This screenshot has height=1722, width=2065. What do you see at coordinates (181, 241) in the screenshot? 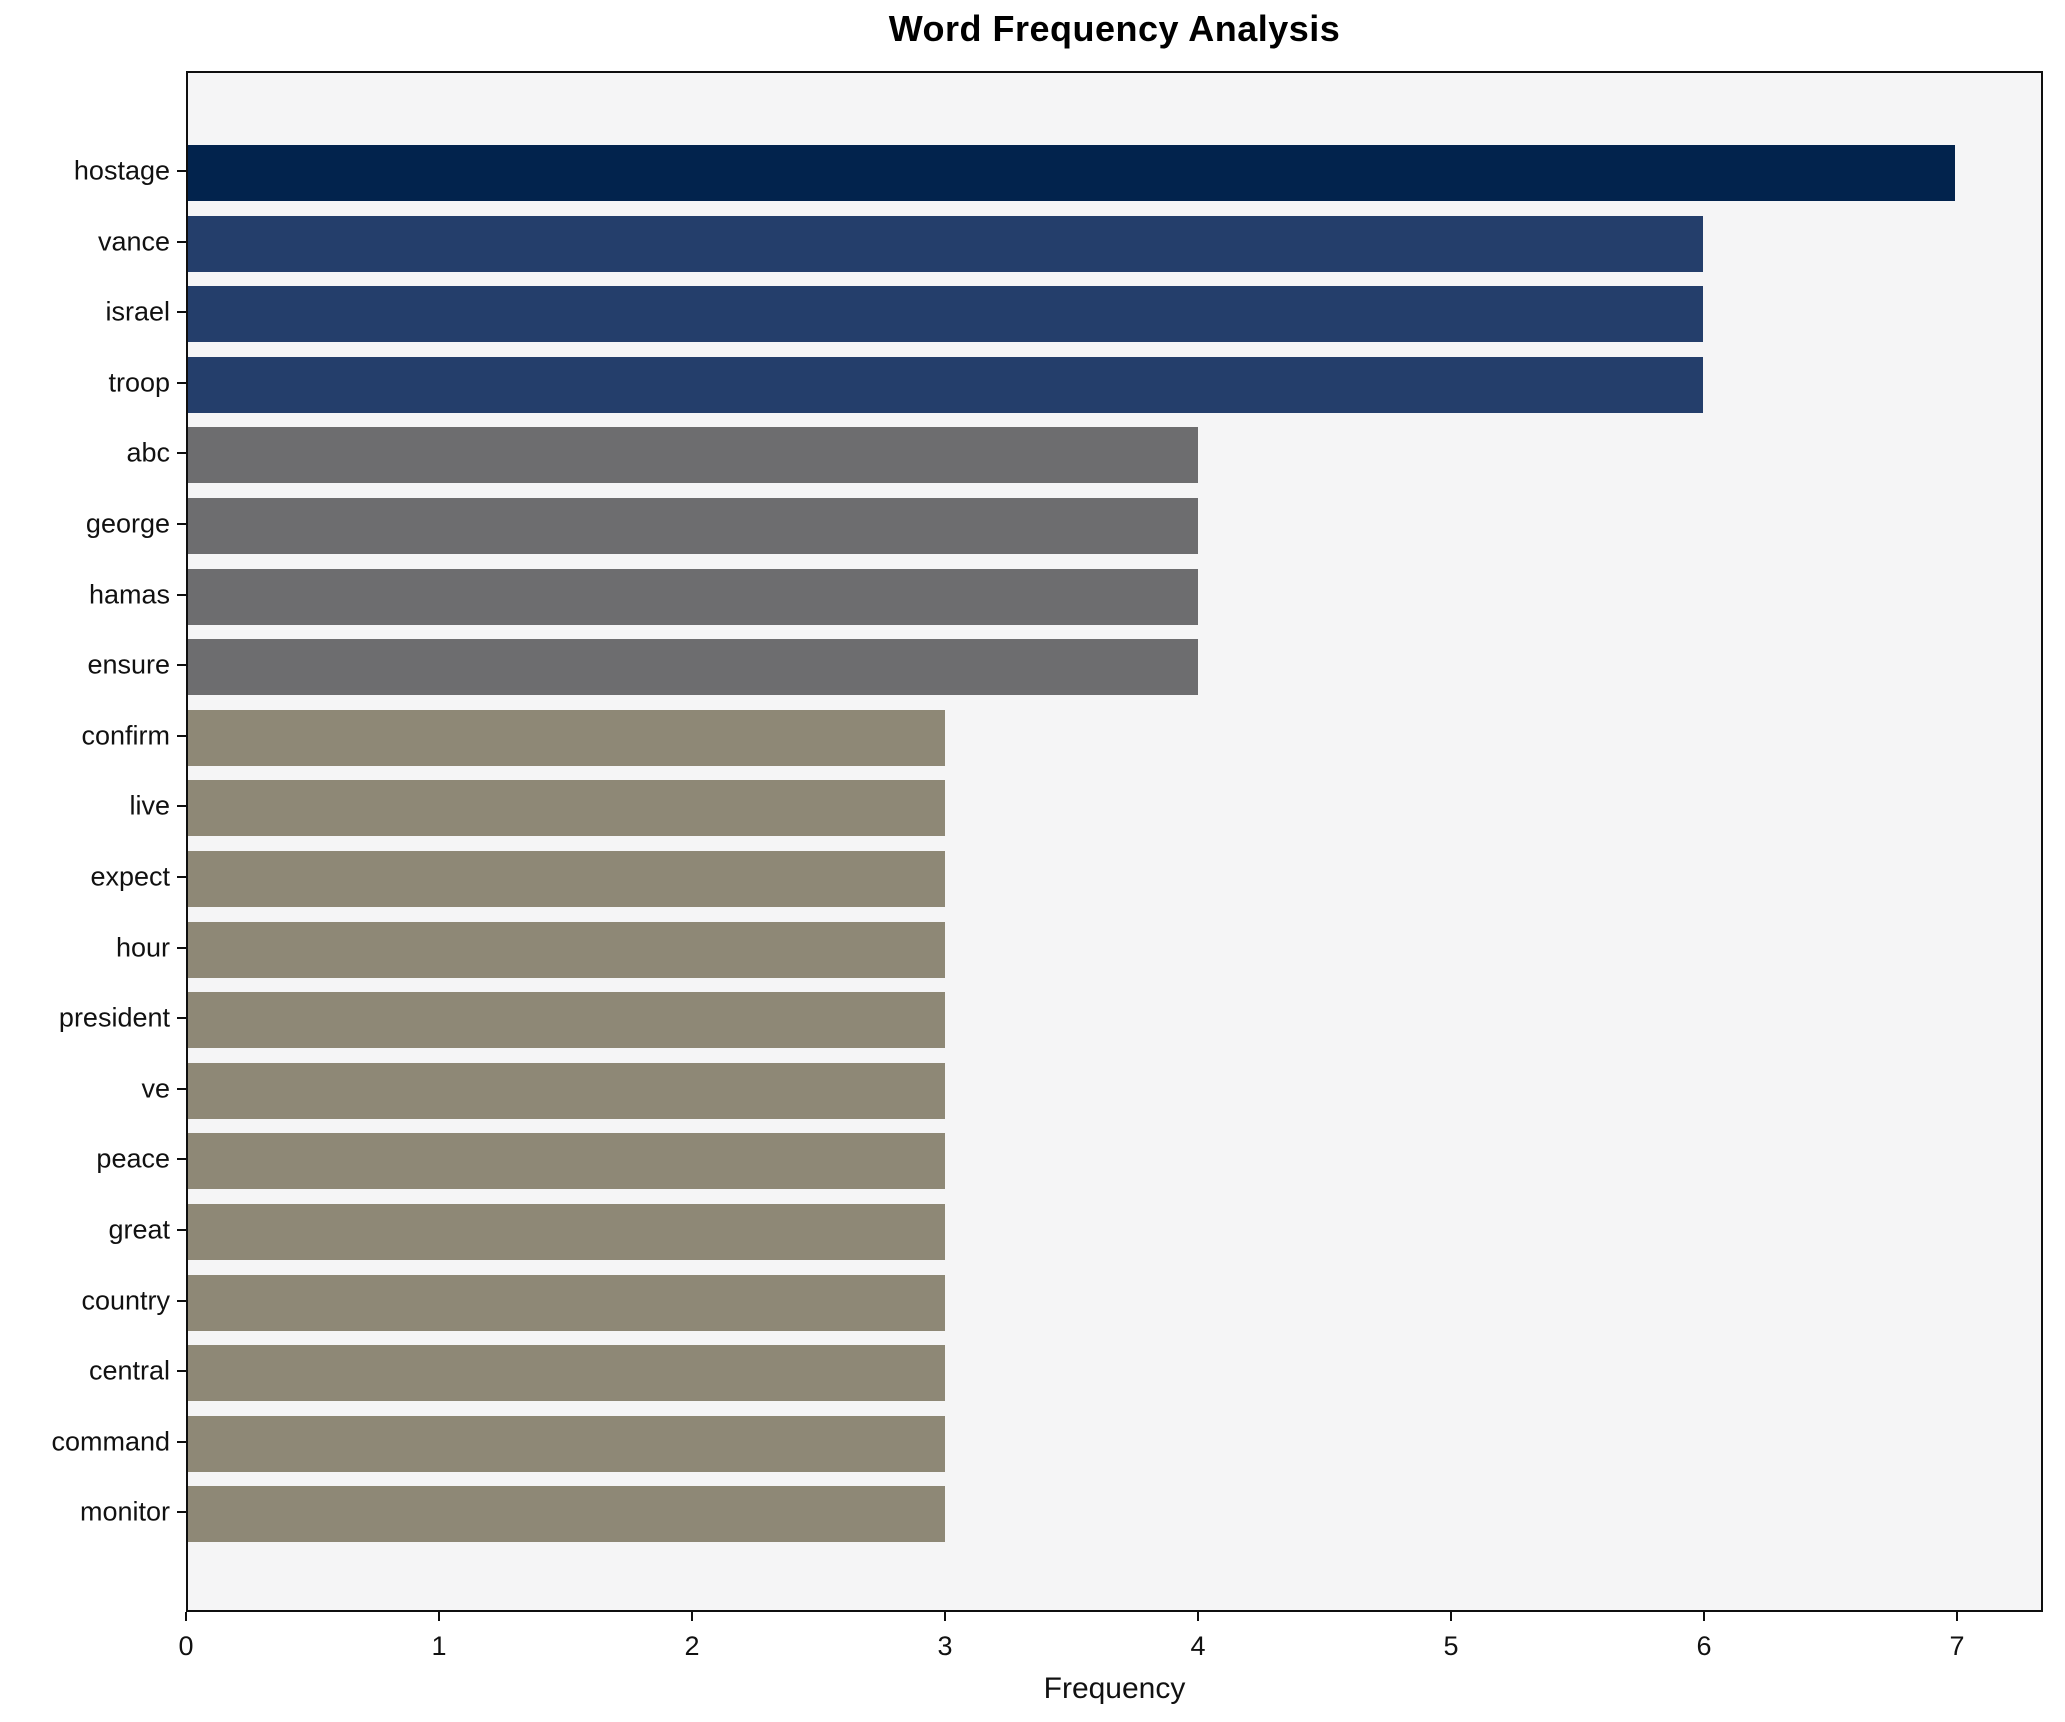
I see `y-tick-mark-vance` at bounding box center [181, 241].